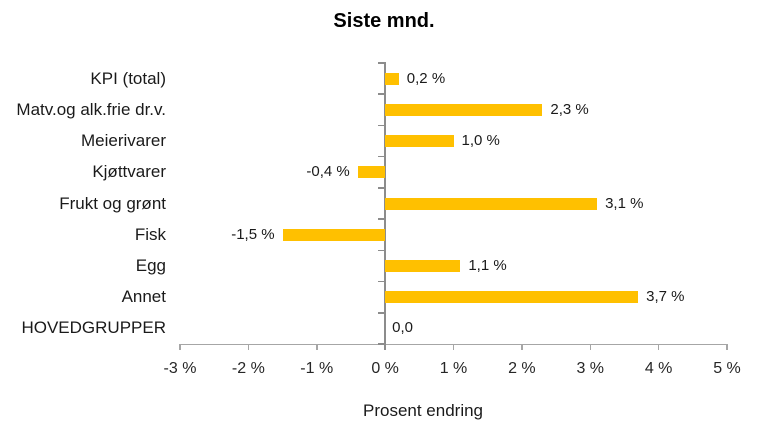 This screenshot has width=768, height=435. I want to click on value-label: 3,1 %, so click(624, 203).